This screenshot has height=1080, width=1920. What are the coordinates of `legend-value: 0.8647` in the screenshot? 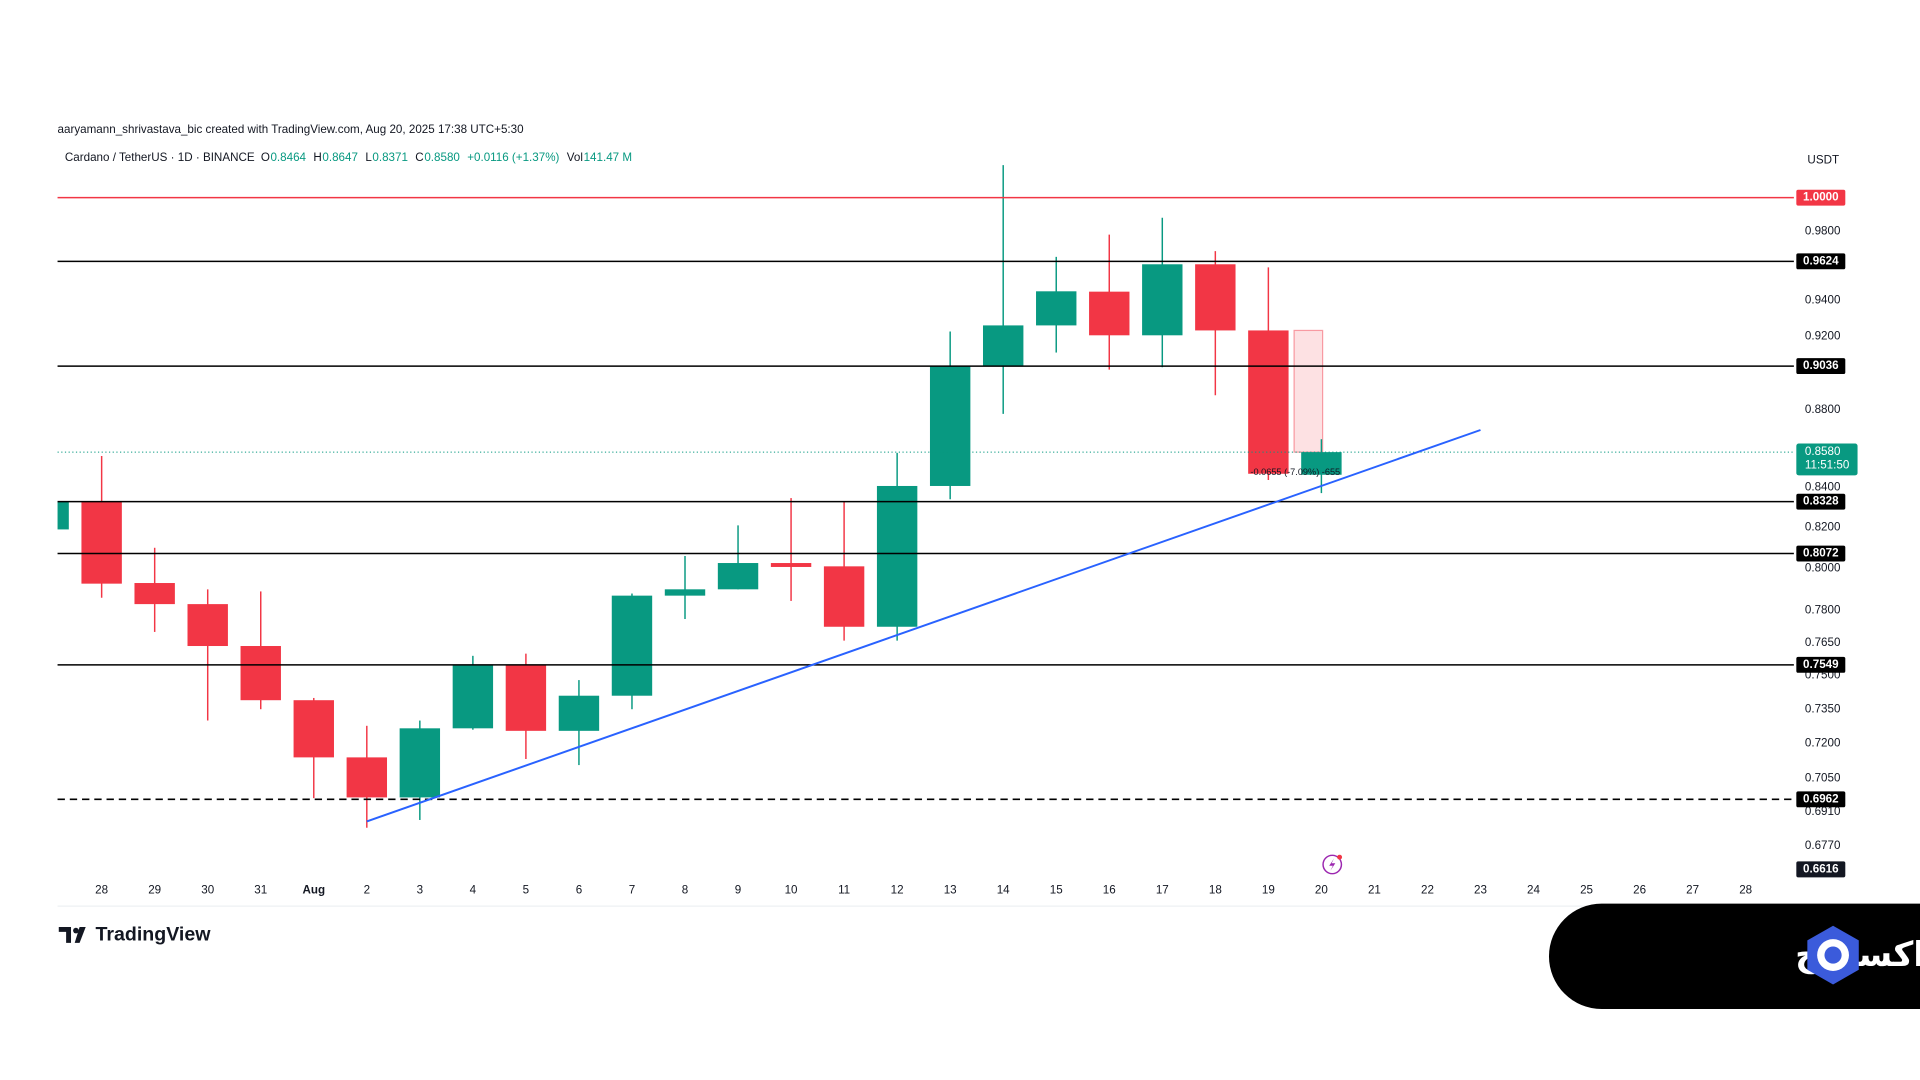 It's located at (340, 157).